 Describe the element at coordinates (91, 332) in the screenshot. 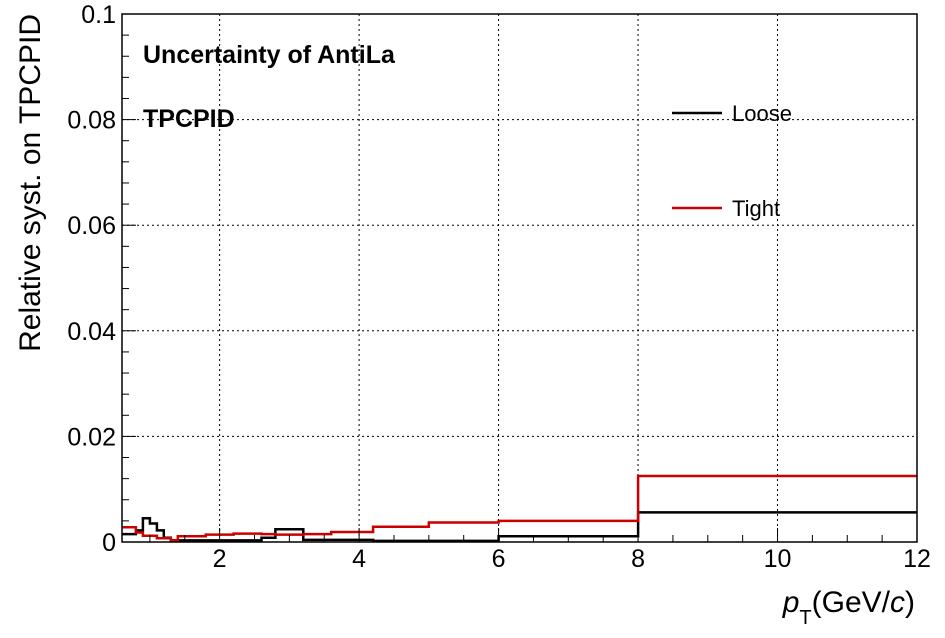

I see `y-tick-label: 0.04` at that location.